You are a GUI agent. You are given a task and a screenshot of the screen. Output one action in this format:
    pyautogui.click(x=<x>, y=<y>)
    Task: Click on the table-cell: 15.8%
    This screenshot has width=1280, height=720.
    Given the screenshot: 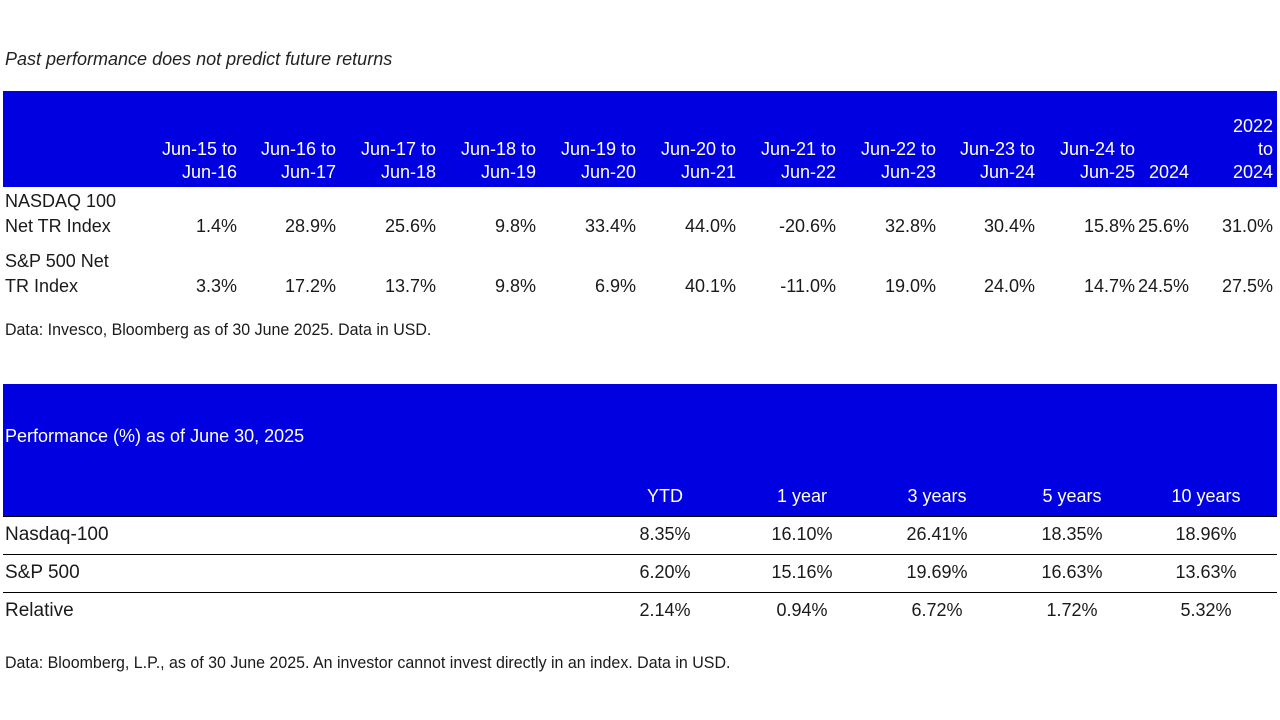 What is the action you would take?
    pyautogui.click(x=1109, y=226)
    